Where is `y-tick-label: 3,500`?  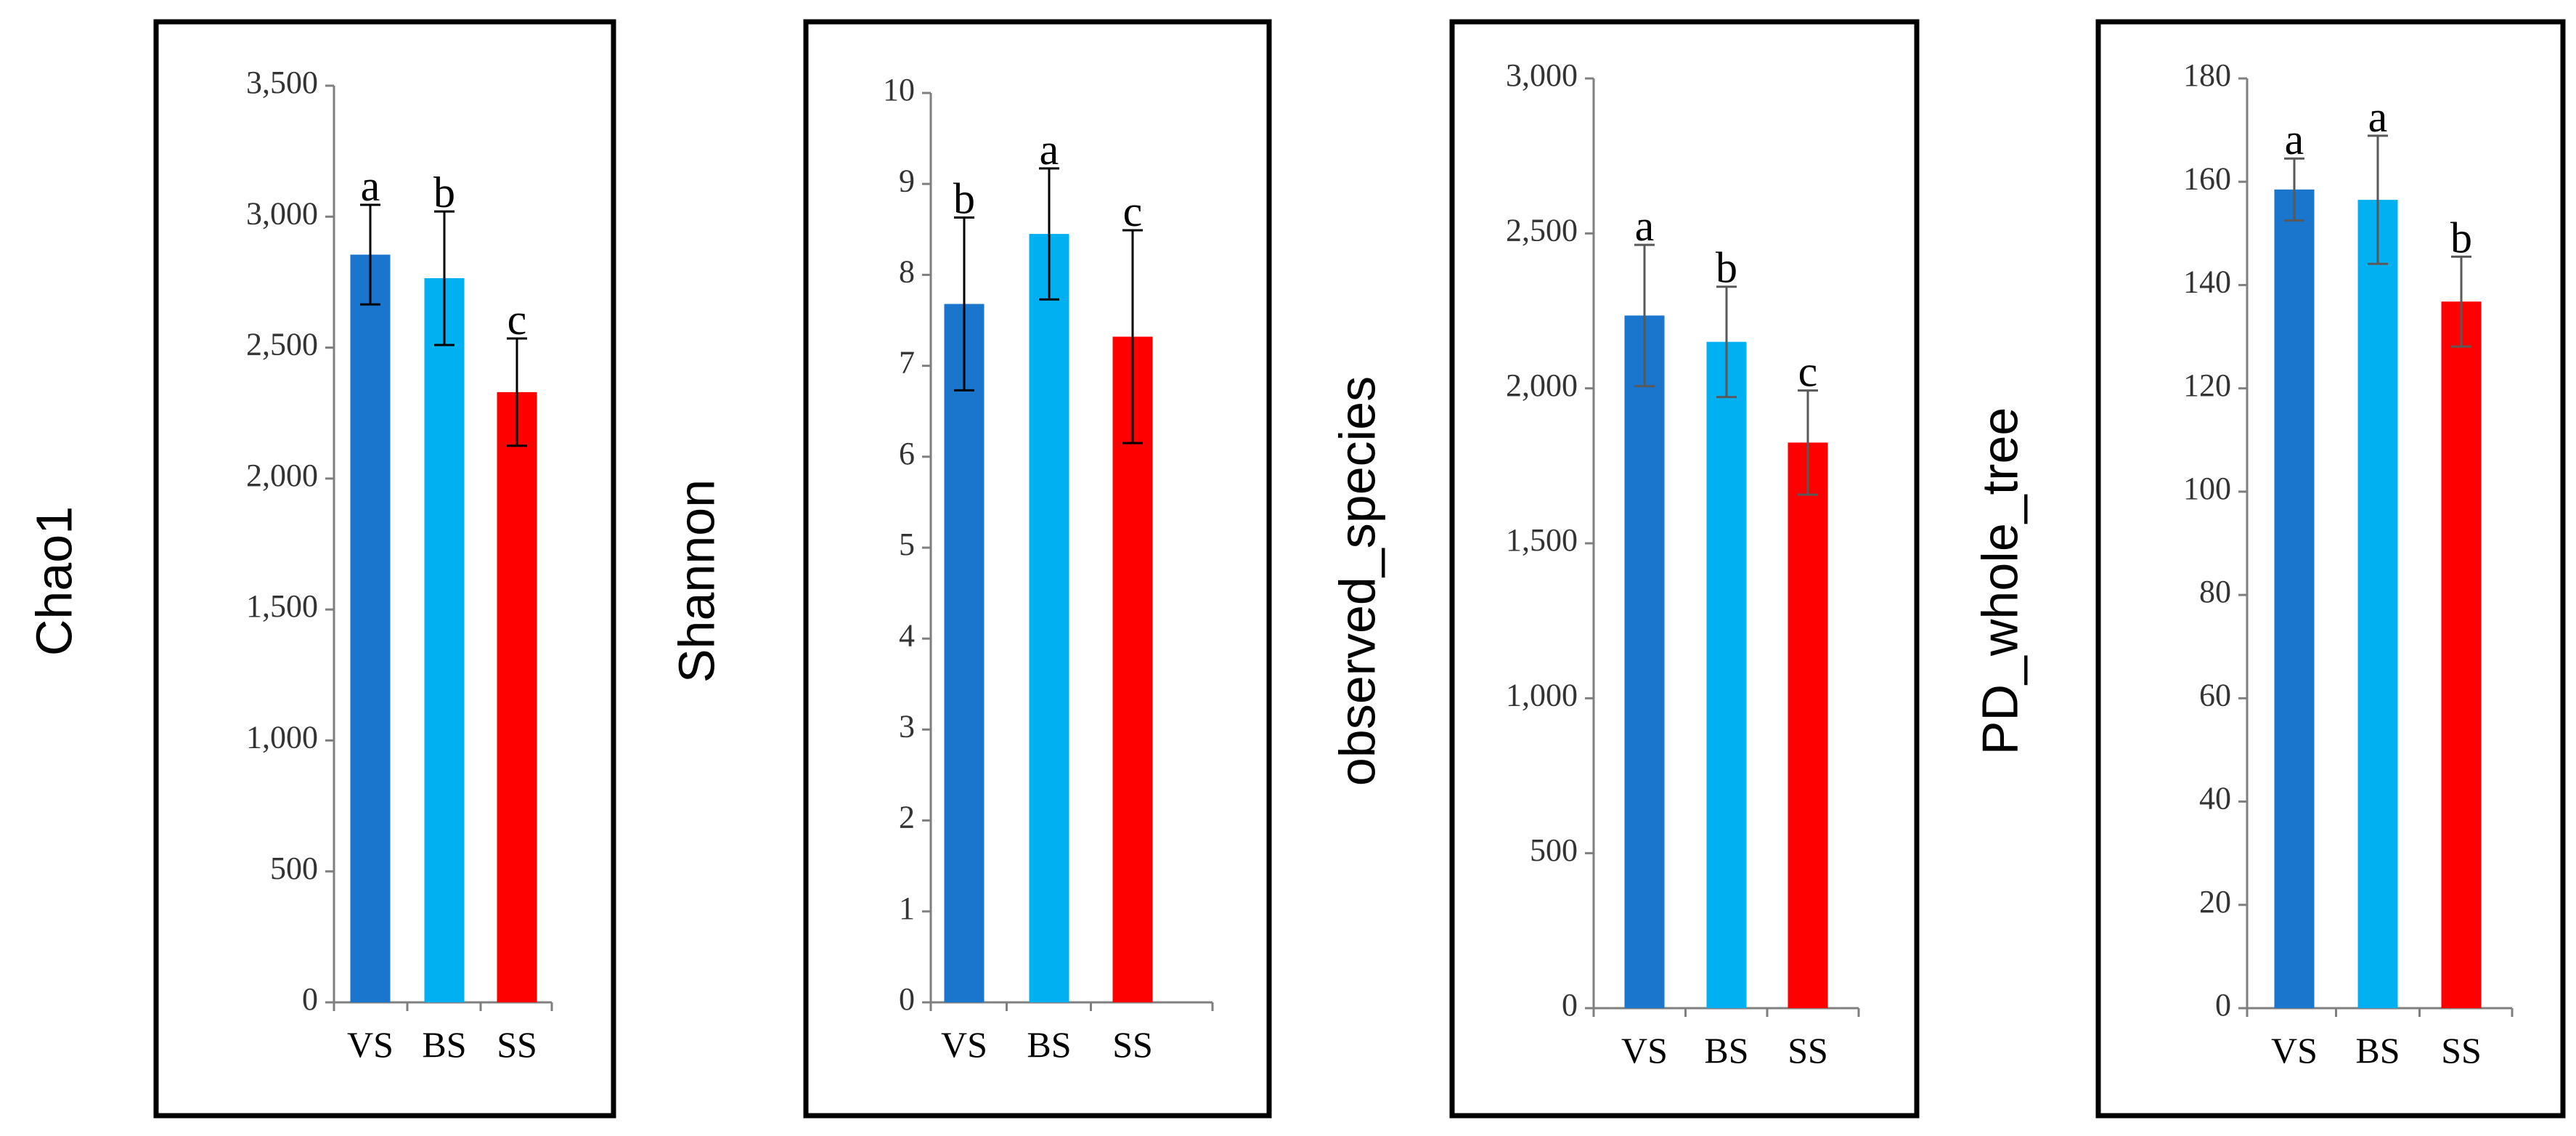 y-tick-label: 3,500 is located at coordinates (282, 82).